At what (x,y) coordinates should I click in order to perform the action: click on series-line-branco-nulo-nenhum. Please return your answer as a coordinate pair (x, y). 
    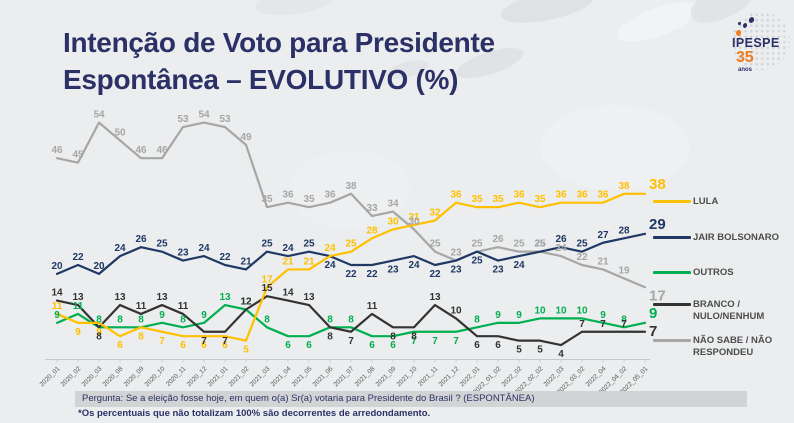
    Looking at the image, I should click on (351, 321).